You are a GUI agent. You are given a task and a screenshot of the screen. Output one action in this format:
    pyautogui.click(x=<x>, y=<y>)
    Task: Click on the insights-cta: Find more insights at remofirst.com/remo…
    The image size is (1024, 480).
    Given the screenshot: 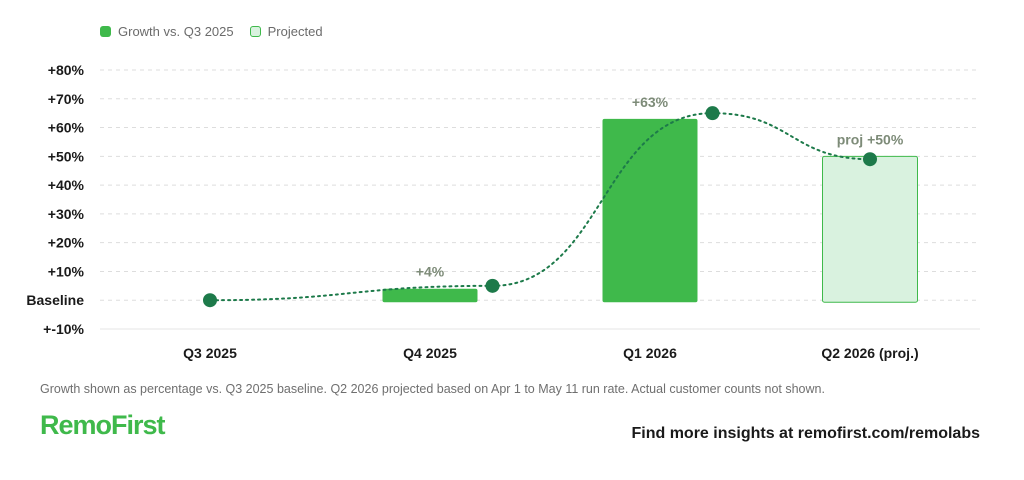 What is the action you would take?
    pyautogui.click(x=805, y=433)
    